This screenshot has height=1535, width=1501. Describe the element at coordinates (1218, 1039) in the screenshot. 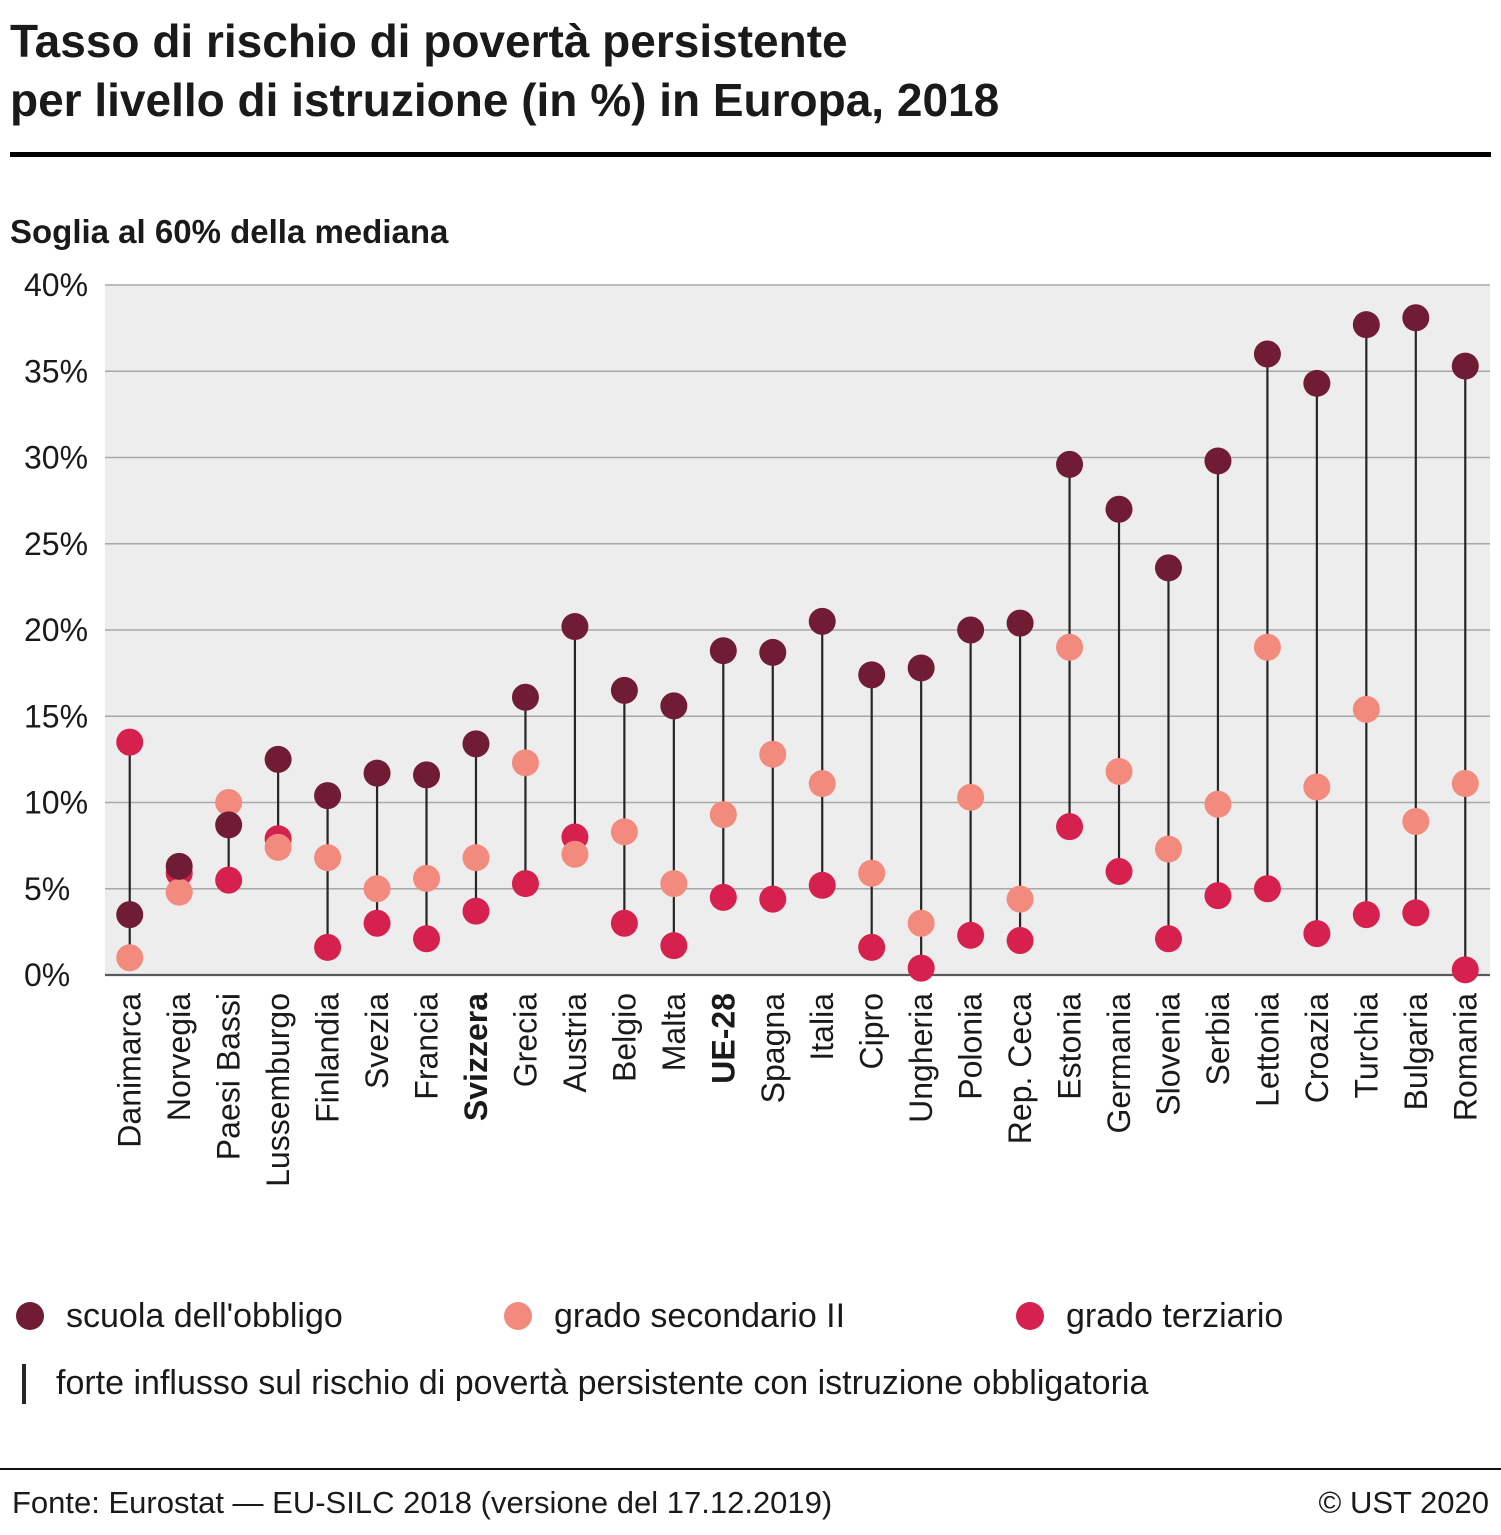

I see `x-axis-label: Serbia` at that location.